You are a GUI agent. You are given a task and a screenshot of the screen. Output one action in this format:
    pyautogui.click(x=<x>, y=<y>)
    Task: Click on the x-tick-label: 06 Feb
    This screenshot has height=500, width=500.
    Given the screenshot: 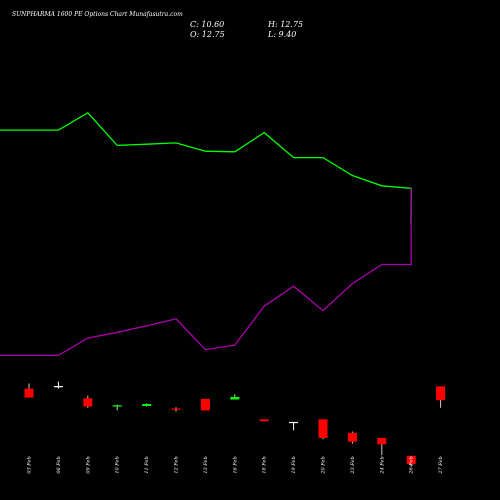 What is the action you would take?
    pyautogui.click(x=59, y=464)
    